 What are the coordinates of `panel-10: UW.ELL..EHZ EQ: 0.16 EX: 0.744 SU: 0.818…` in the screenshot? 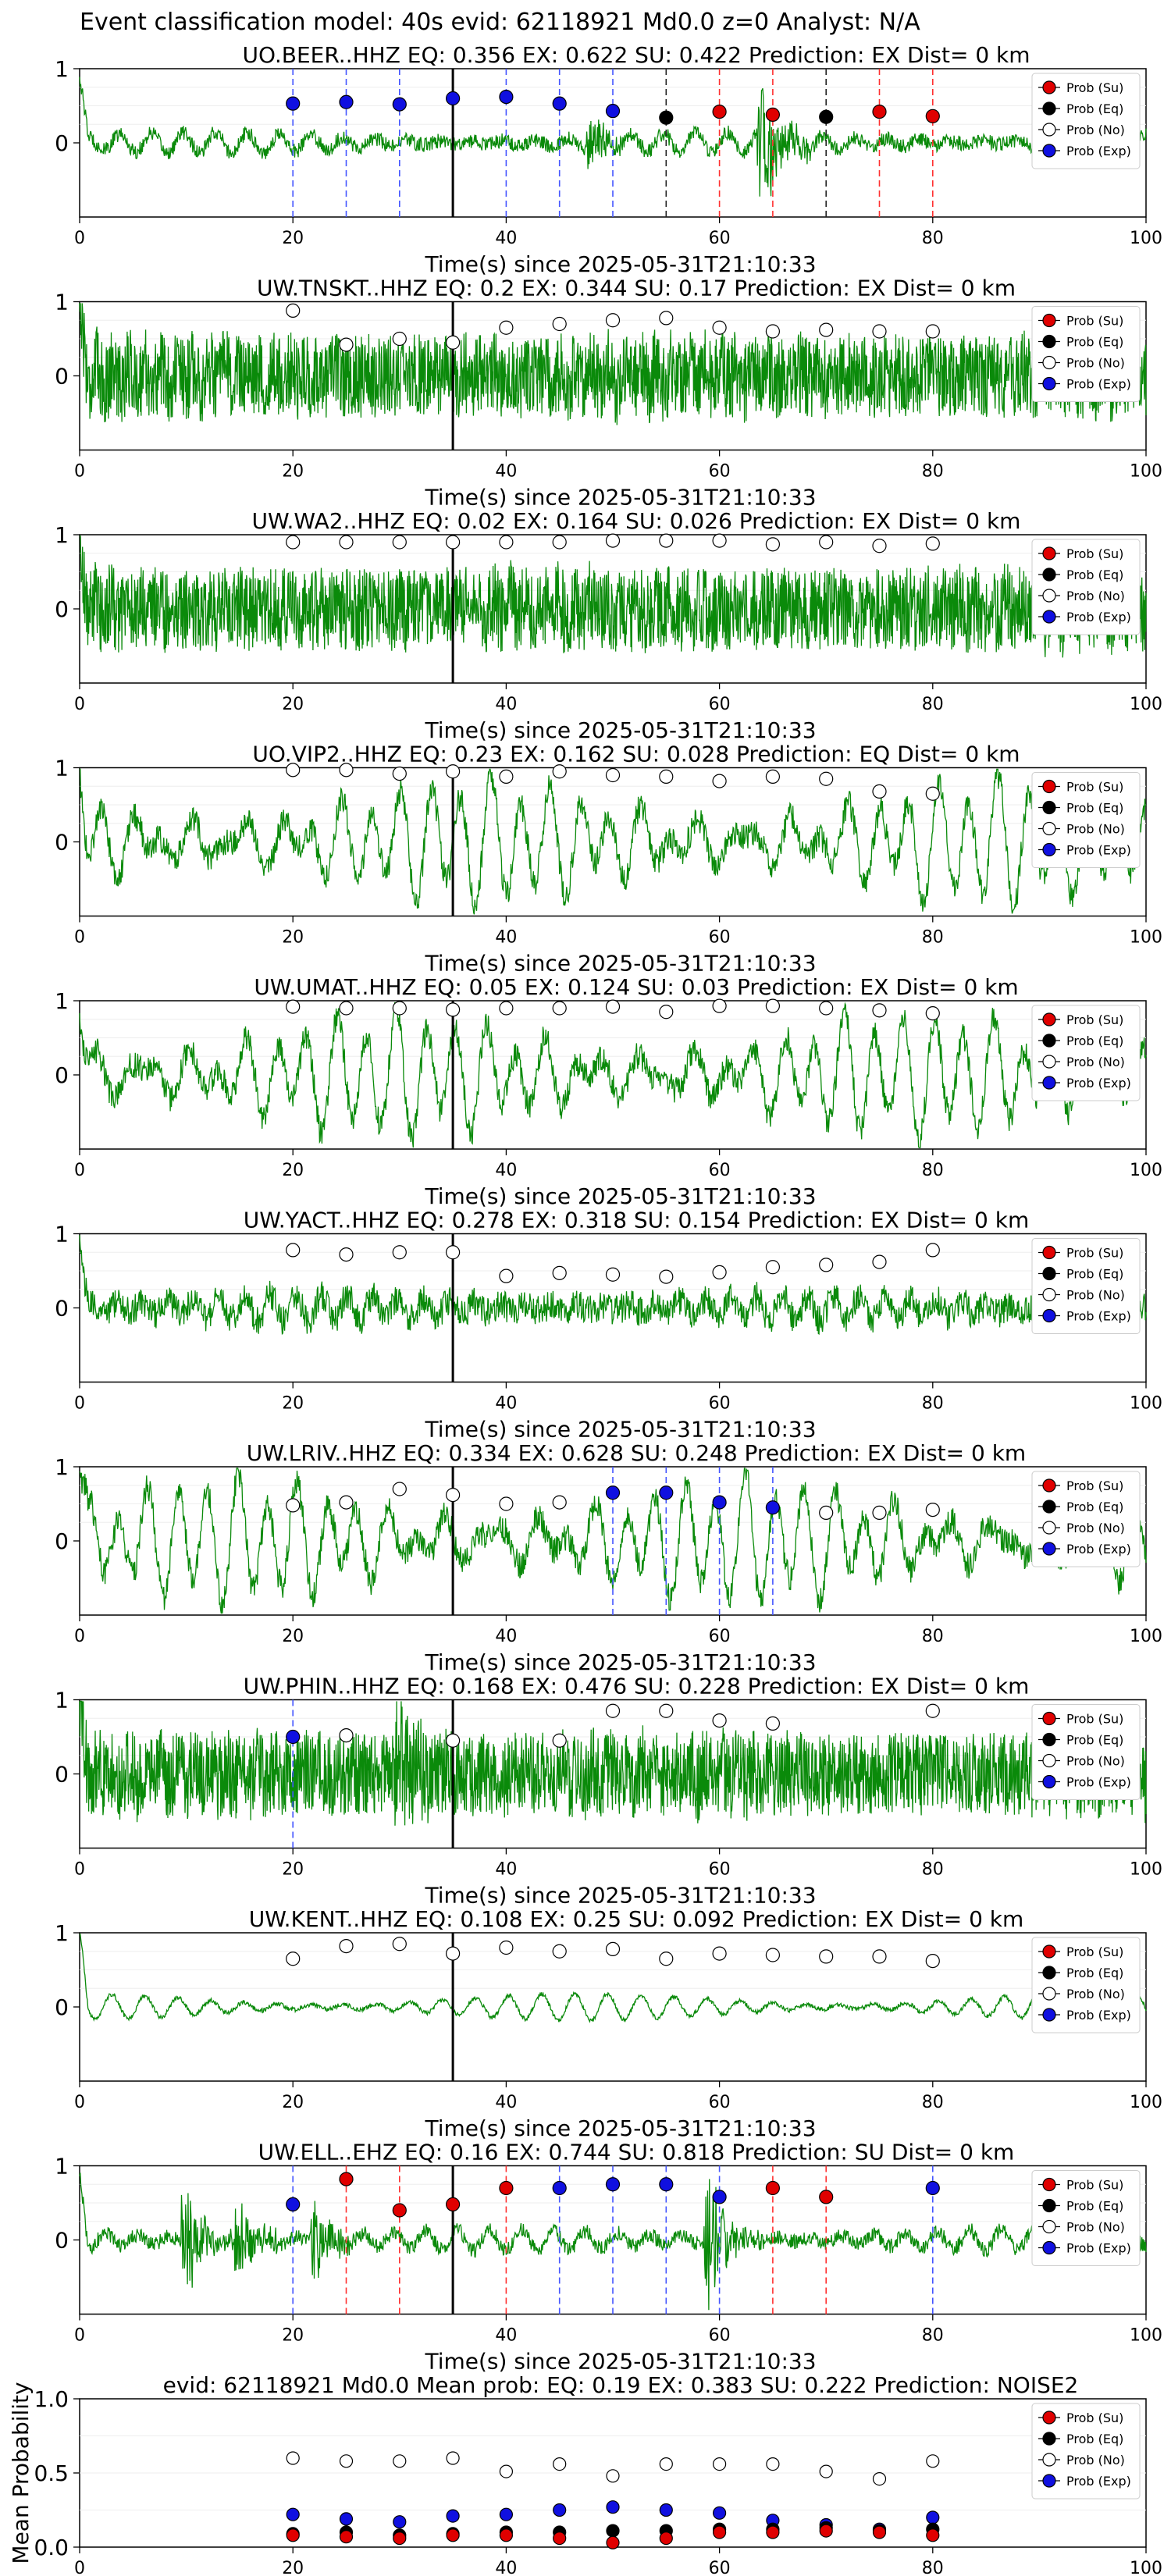 It's located at (608, 2257).